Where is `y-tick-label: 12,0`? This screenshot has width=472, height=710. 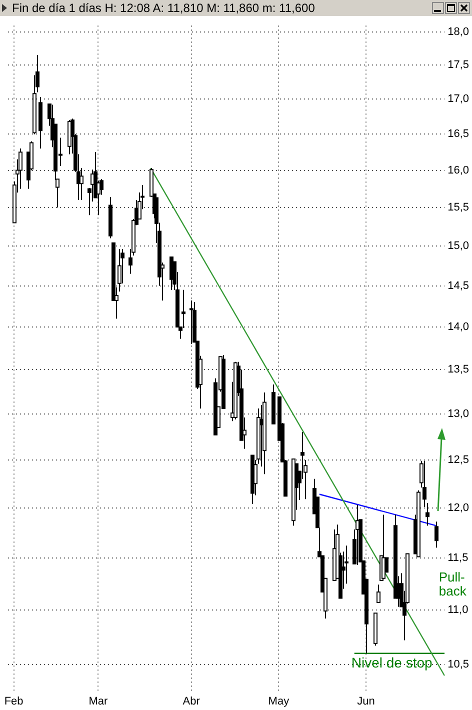
y-tick-label: 12,0 is located at coordinates (459, 508).